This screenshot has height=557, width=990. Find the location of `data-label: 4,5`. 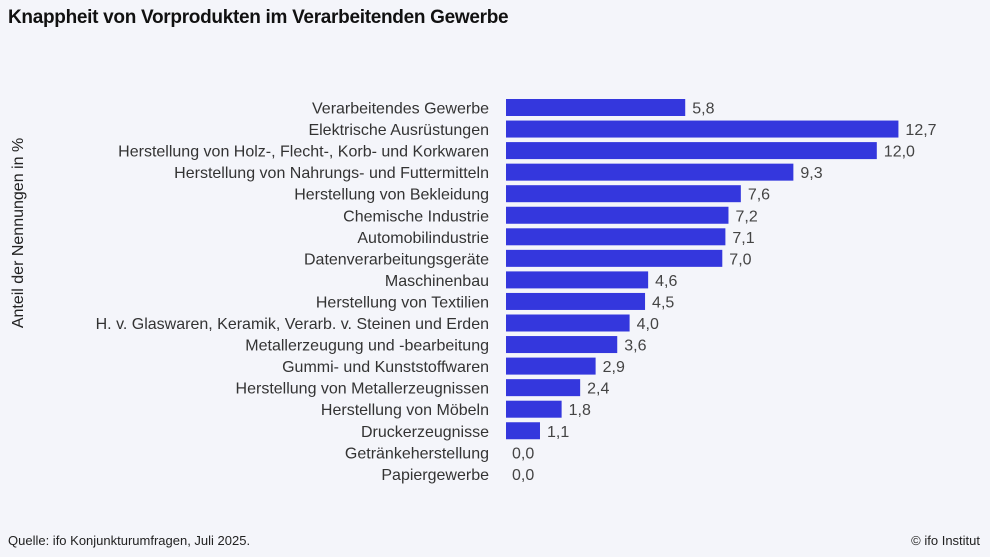

data-label: 4,5 is located at coordinates (663, 302).